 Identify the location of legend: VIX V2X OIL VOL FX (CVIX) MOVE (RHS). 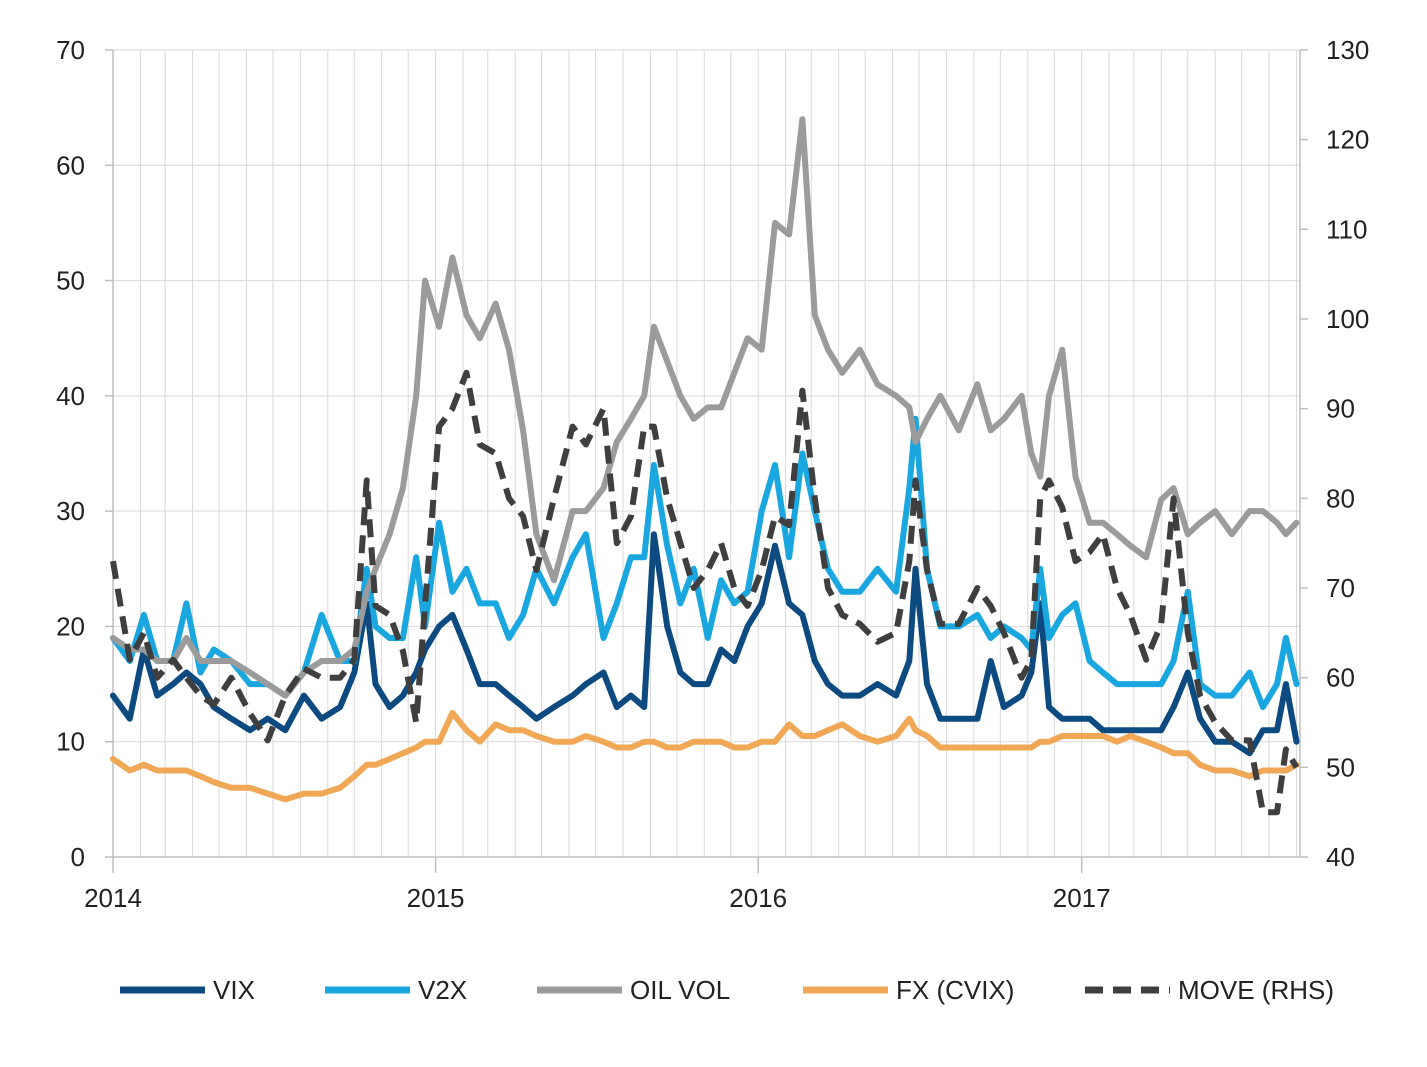
(727, 990).